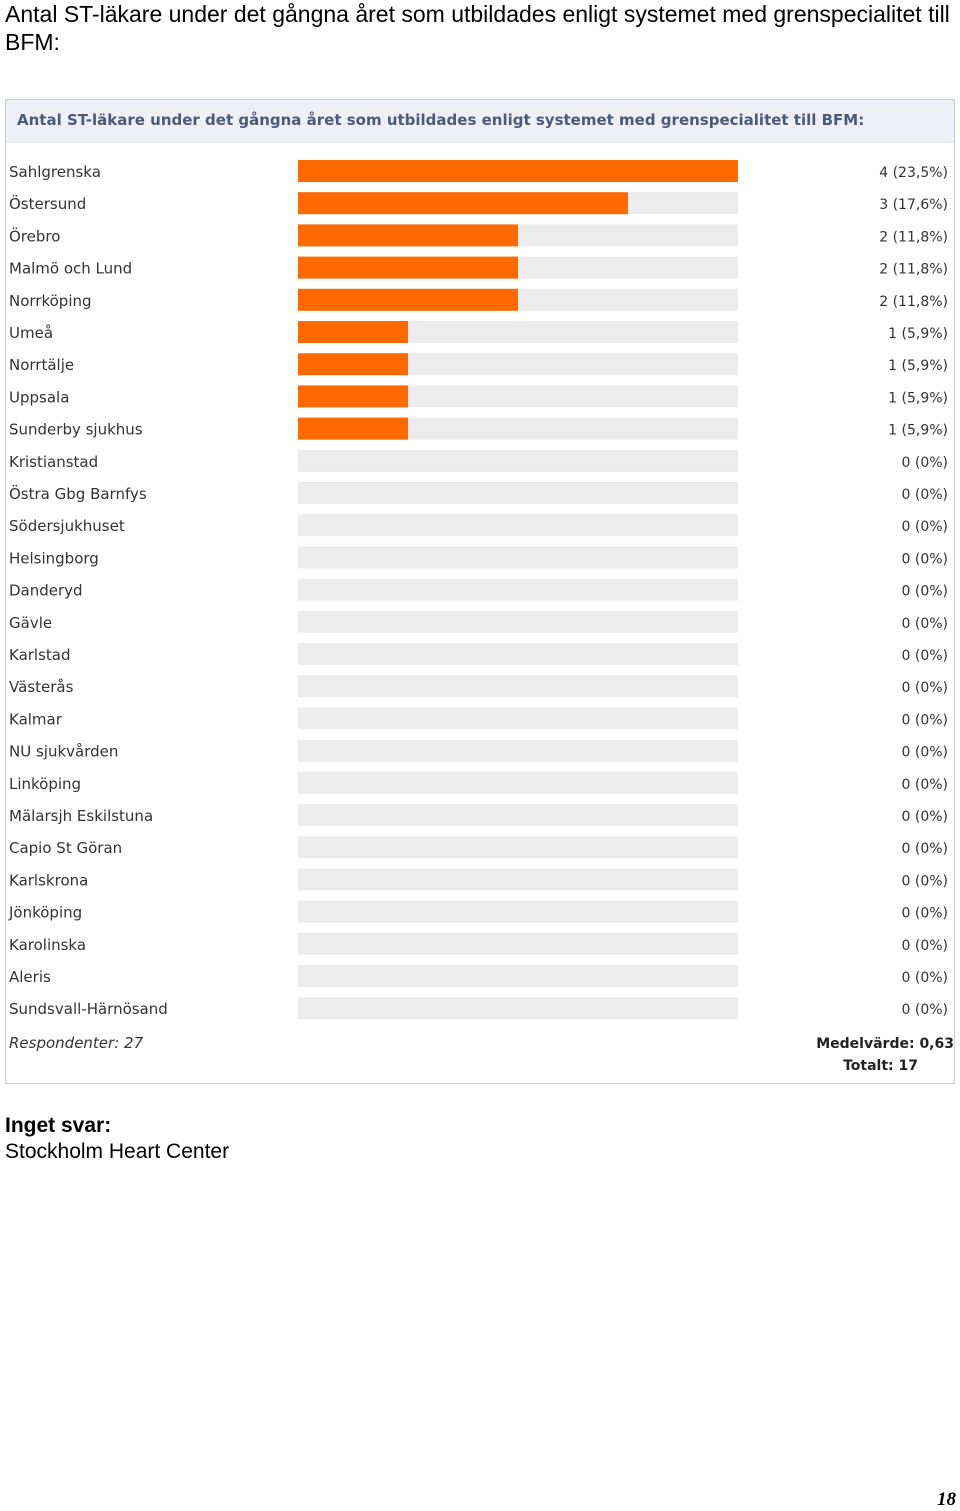 This screenshot has height=1511, width=960. Describe the element at coordinates (47, 945) in the screenshot. I see `category-label: Karolinska` at that location.